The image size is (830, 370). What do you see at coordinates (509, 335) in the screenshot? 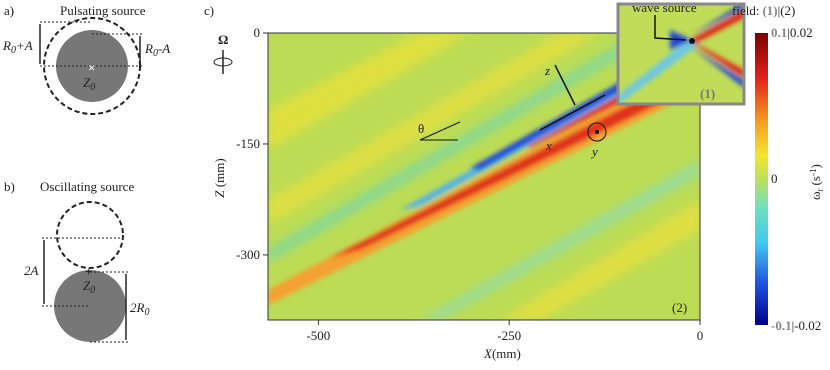
I see `x-tick-label: -250` at bounding box center [509, 335].